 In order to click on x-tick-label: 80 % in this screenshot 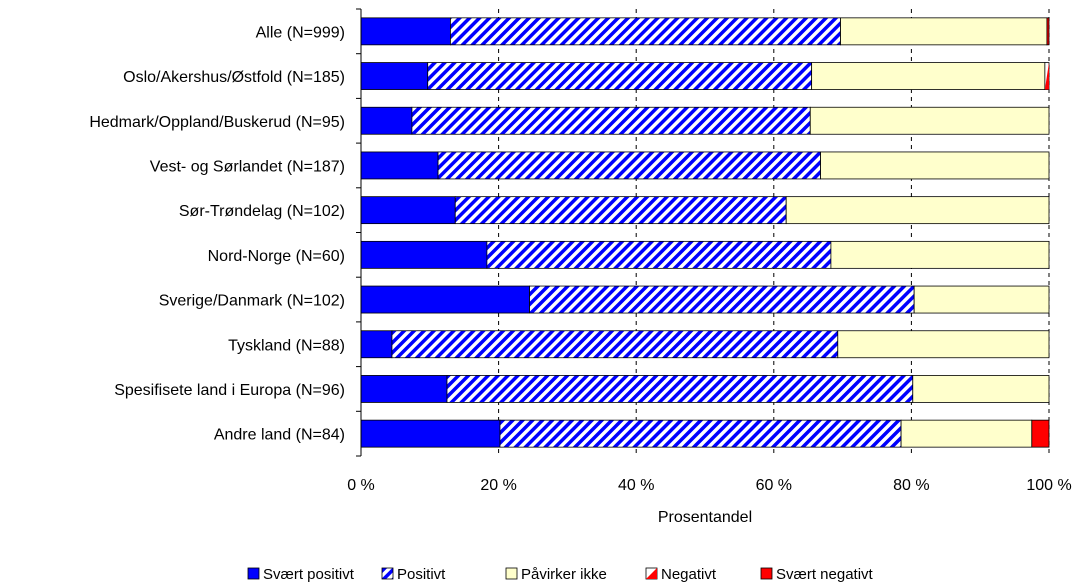, I will do `click(911, 485)`.